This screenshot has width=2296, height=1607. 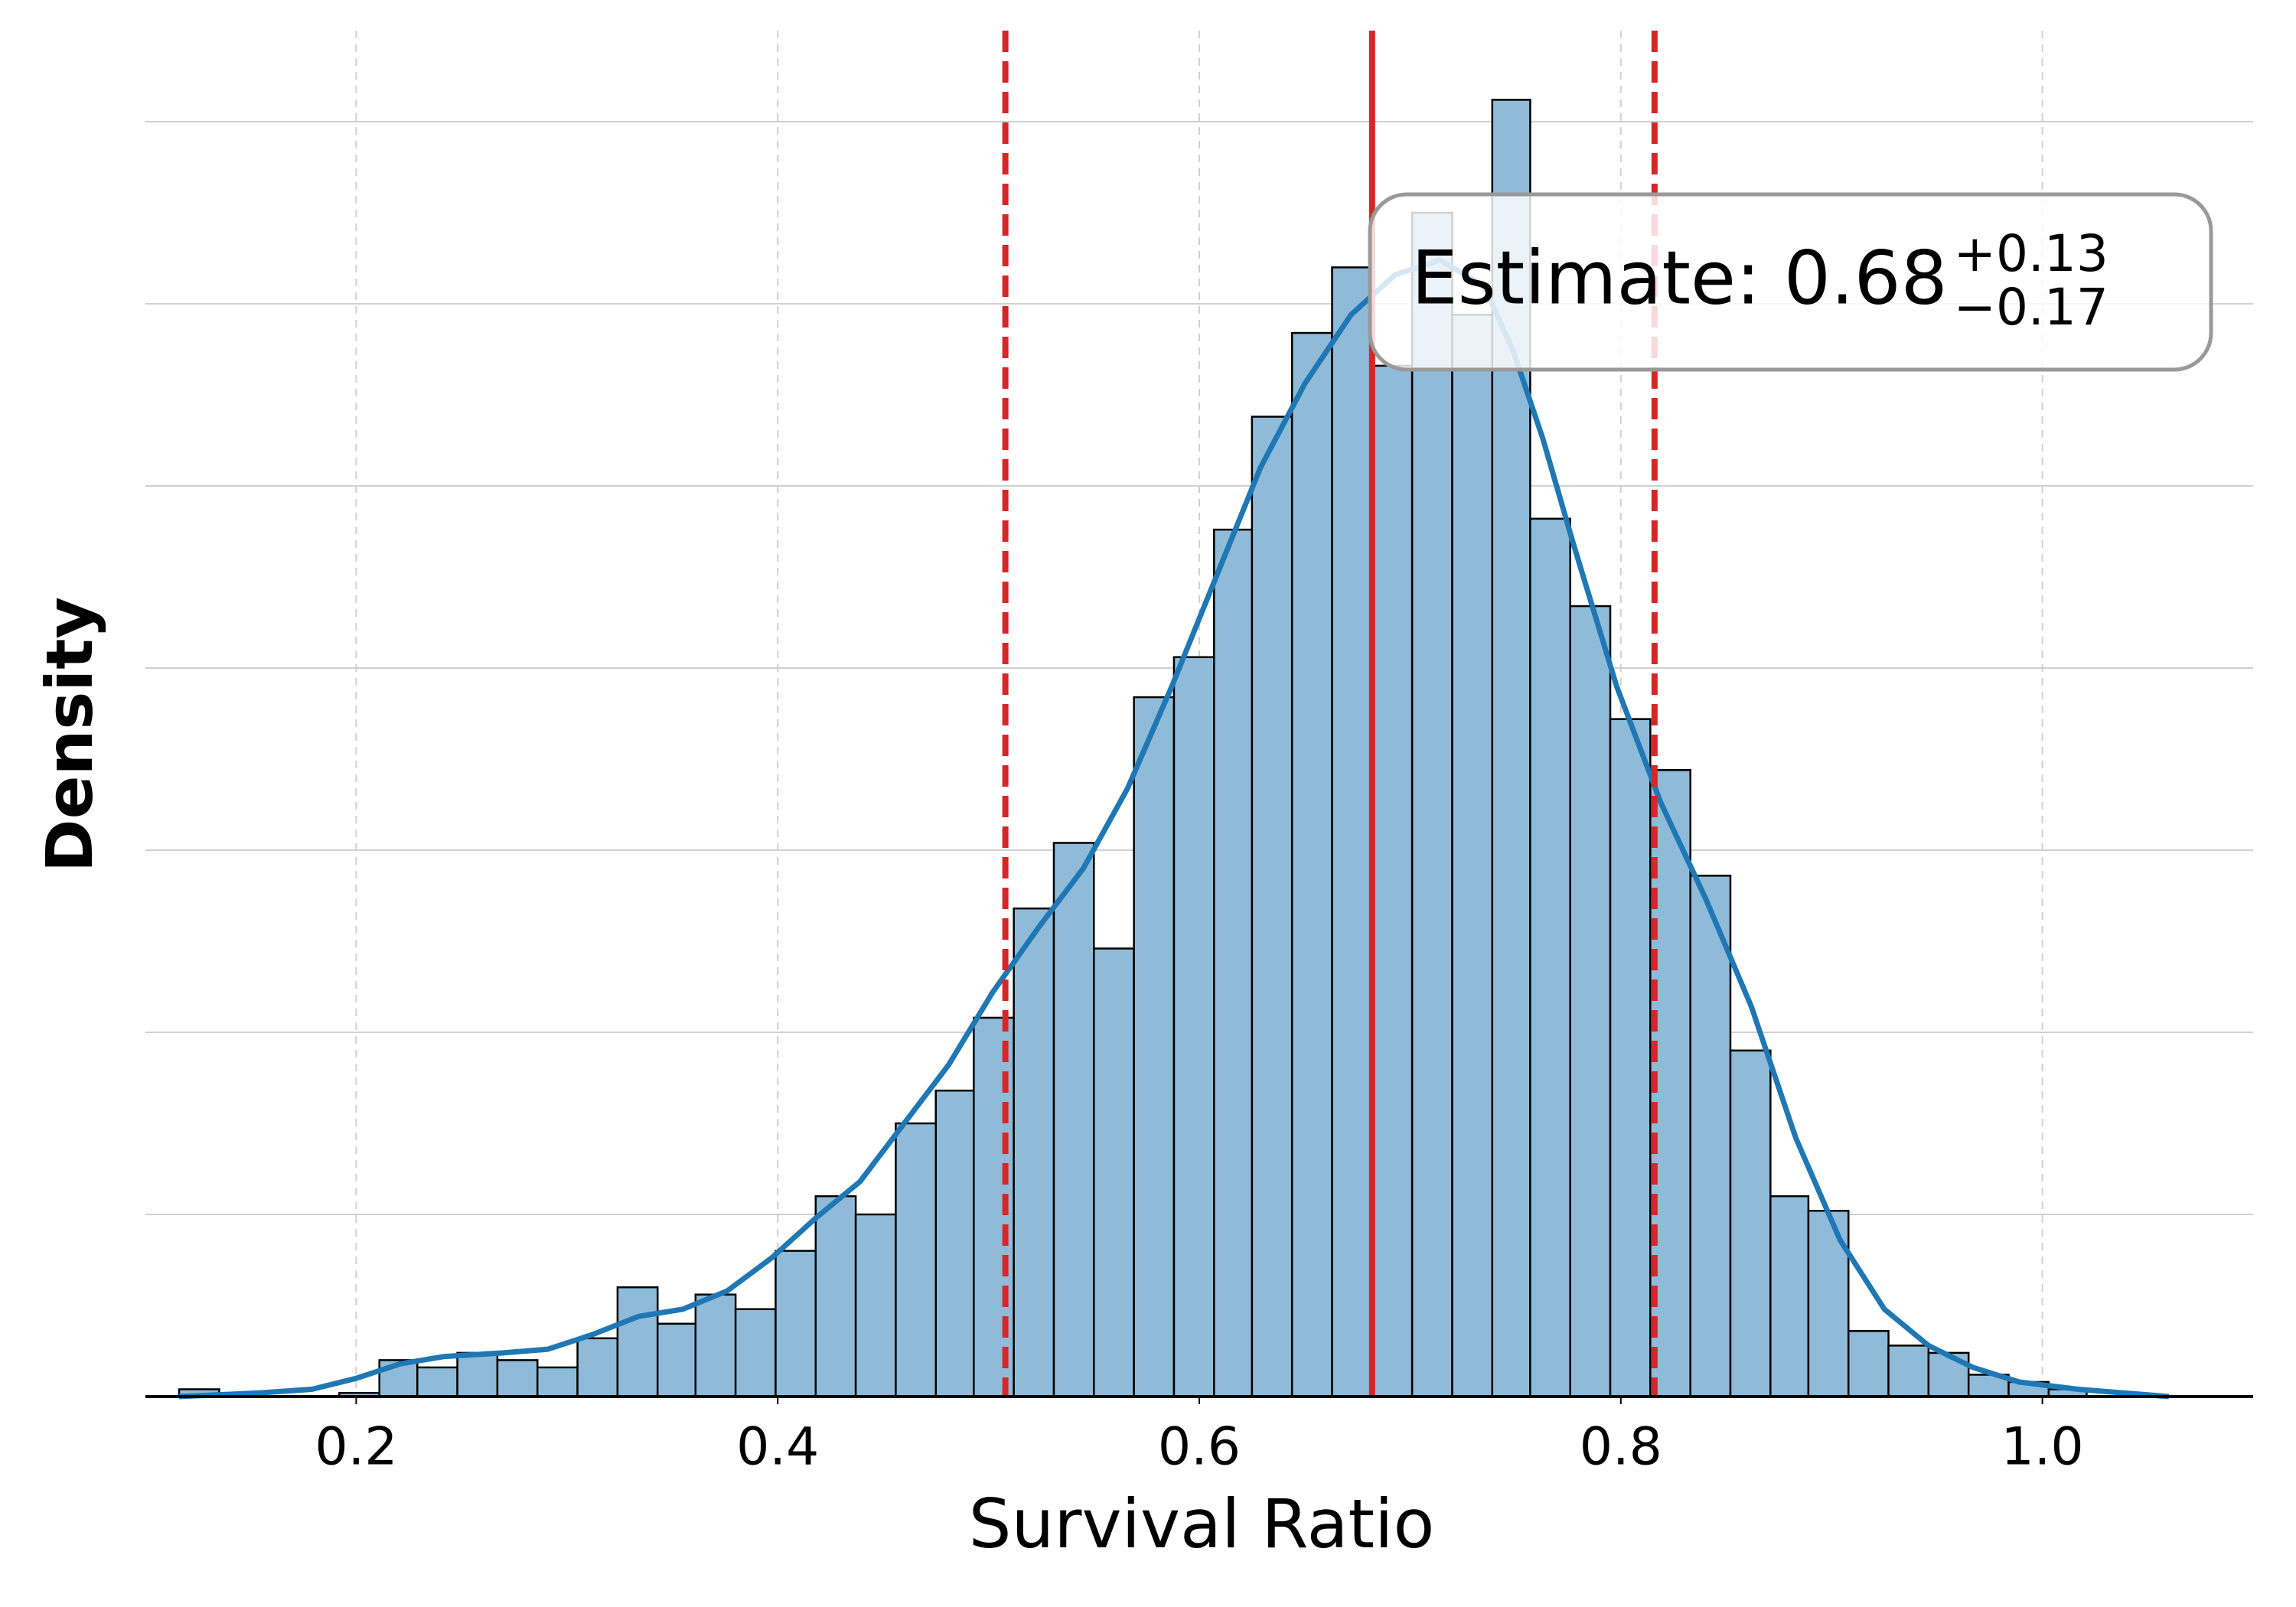 What do you see at coordinates (2031, 307) in the screenshot?
I see `annotation-lower: −0.17` at bounding box center [2031, 307].